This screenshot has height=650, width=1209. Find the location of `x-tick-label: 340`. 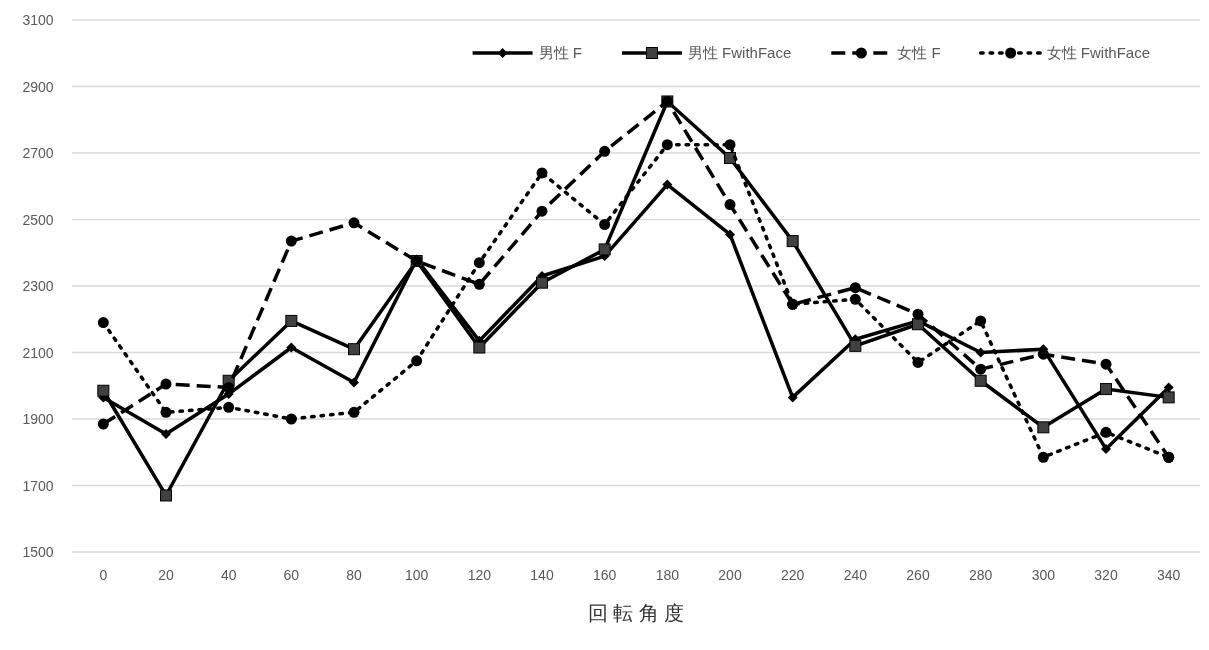

x-tick-label: 340 is located at coordinates (1168, 575).